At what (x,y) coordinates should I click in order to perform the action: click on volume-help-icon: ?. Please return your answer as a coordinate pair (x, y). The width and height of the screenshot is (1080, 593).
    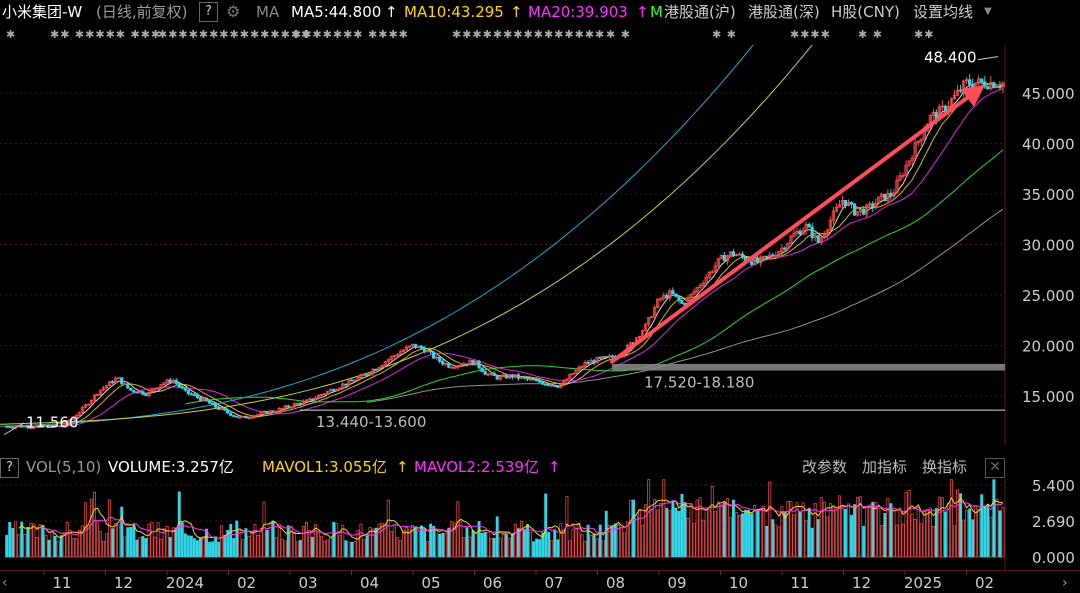
    Looking at the image, I should click on (9, 468).